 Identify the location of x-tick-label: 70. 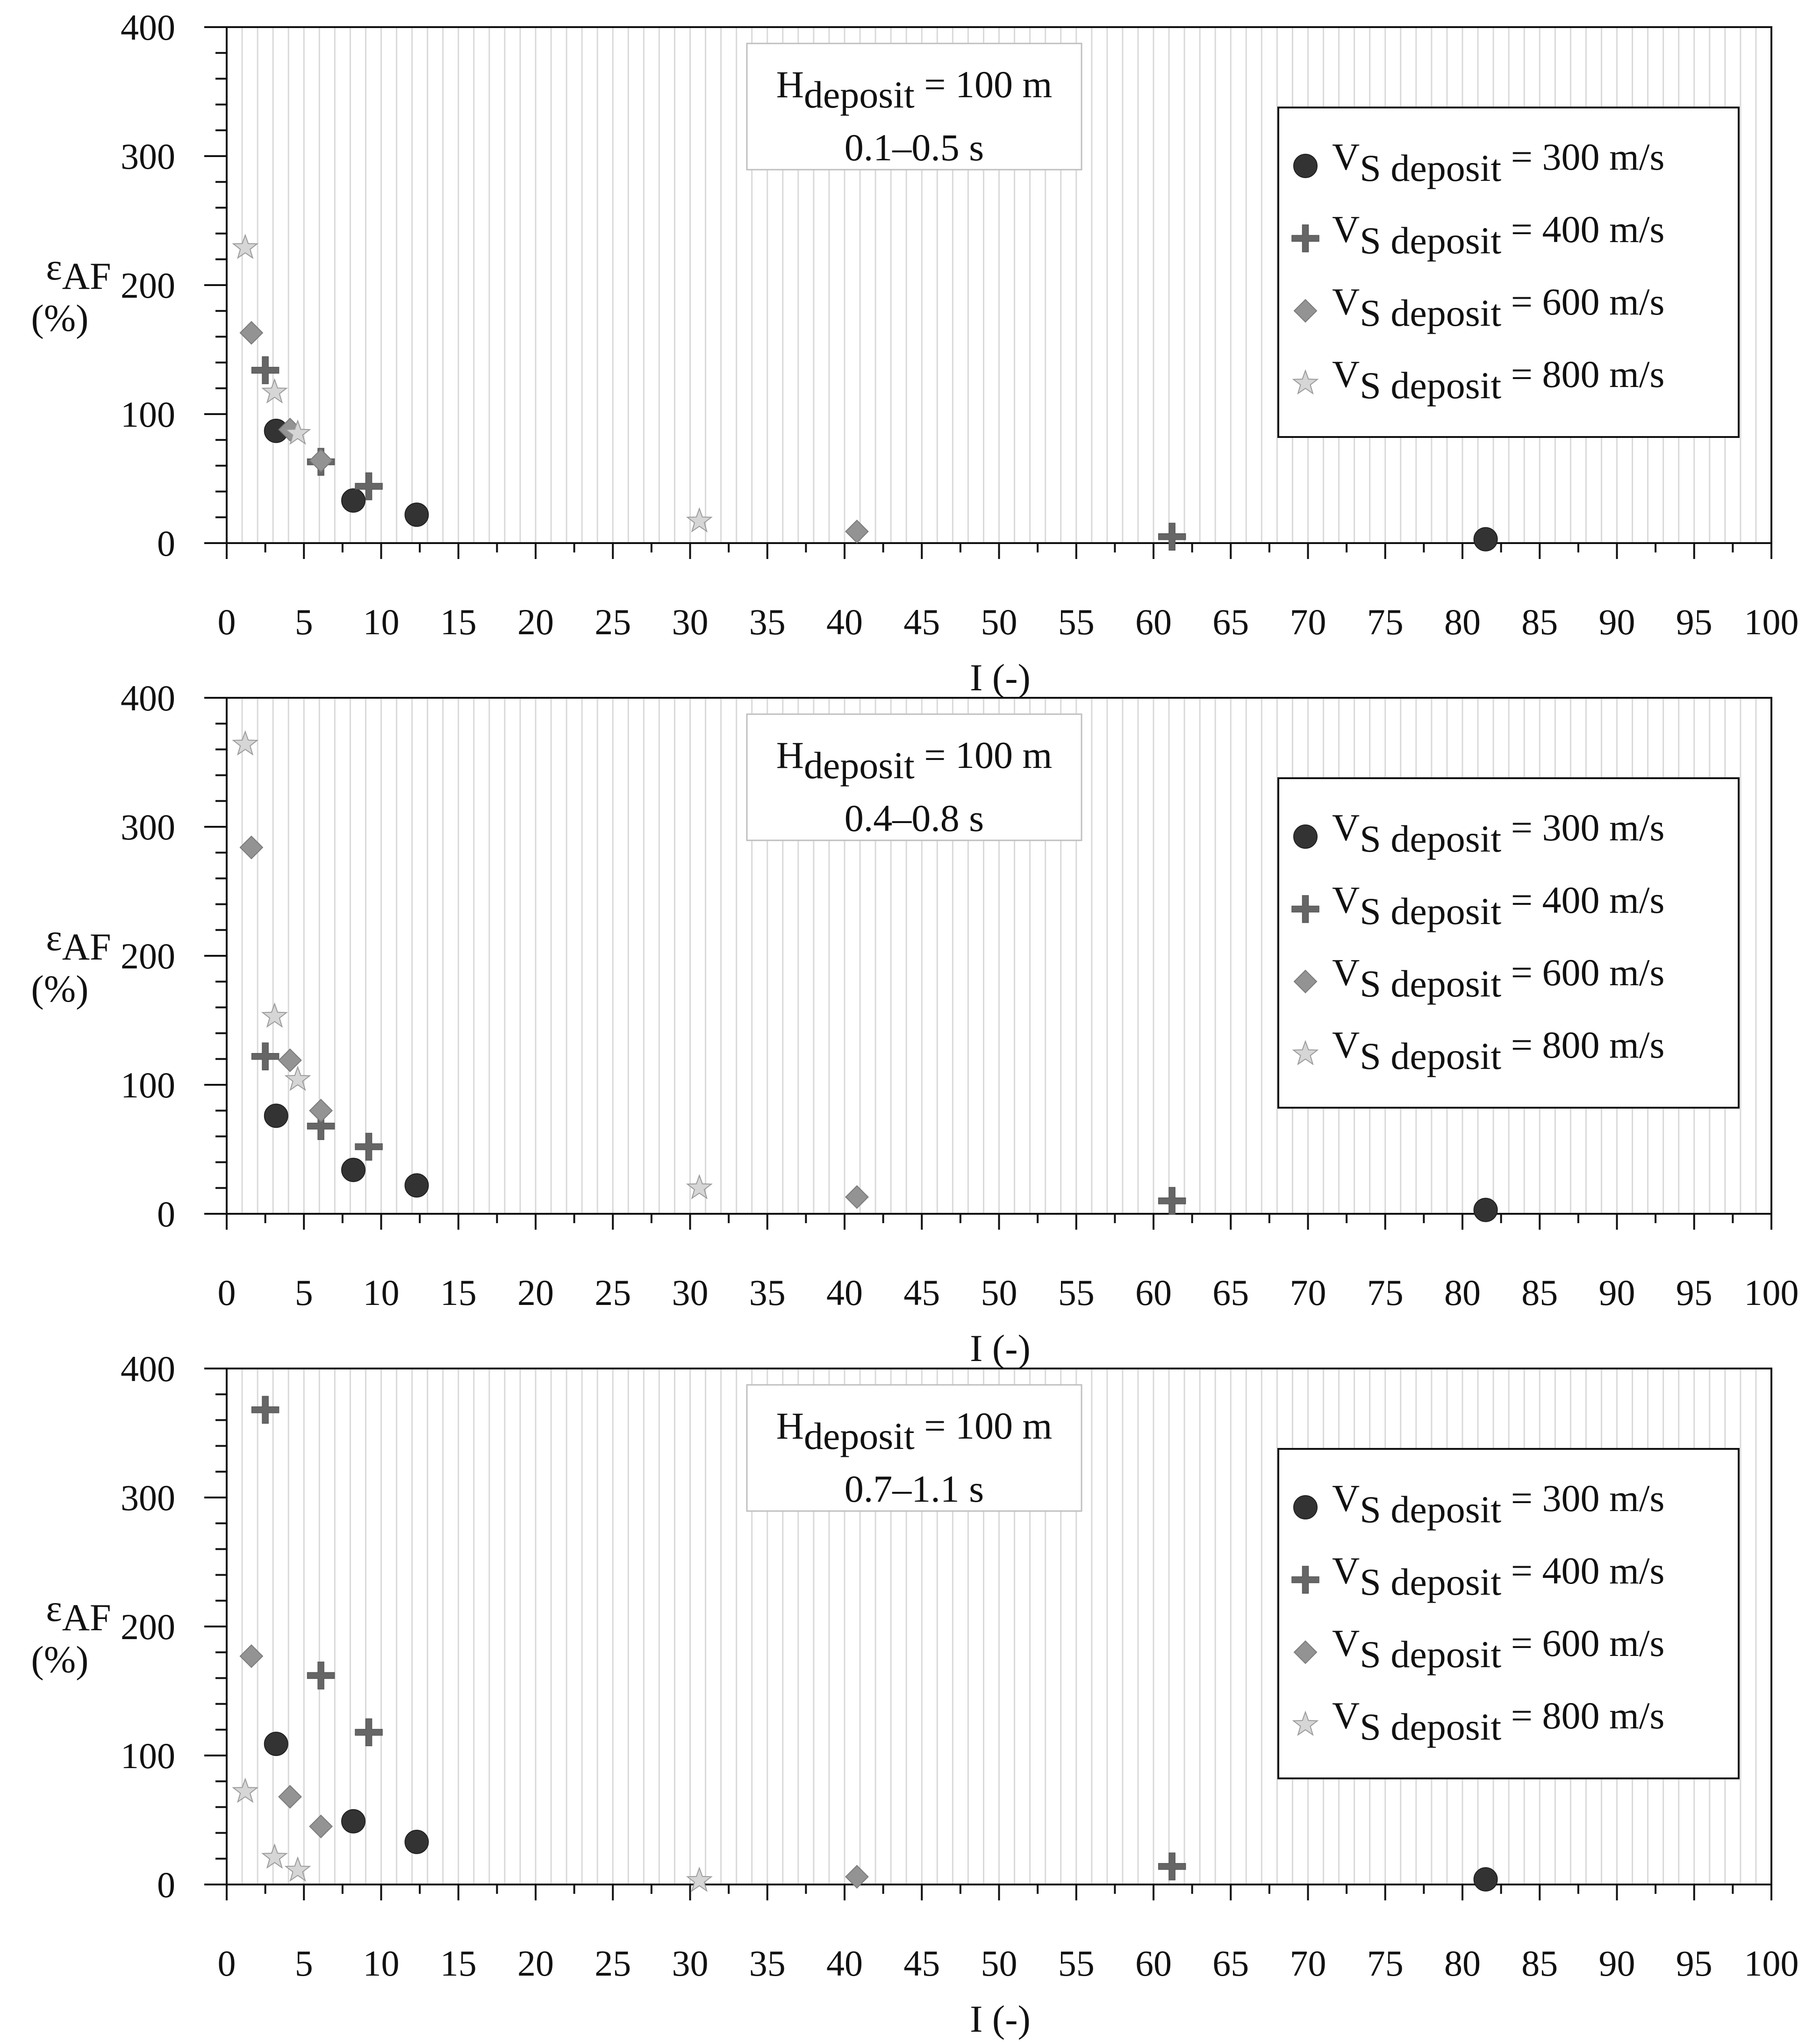
(1308, 1292).